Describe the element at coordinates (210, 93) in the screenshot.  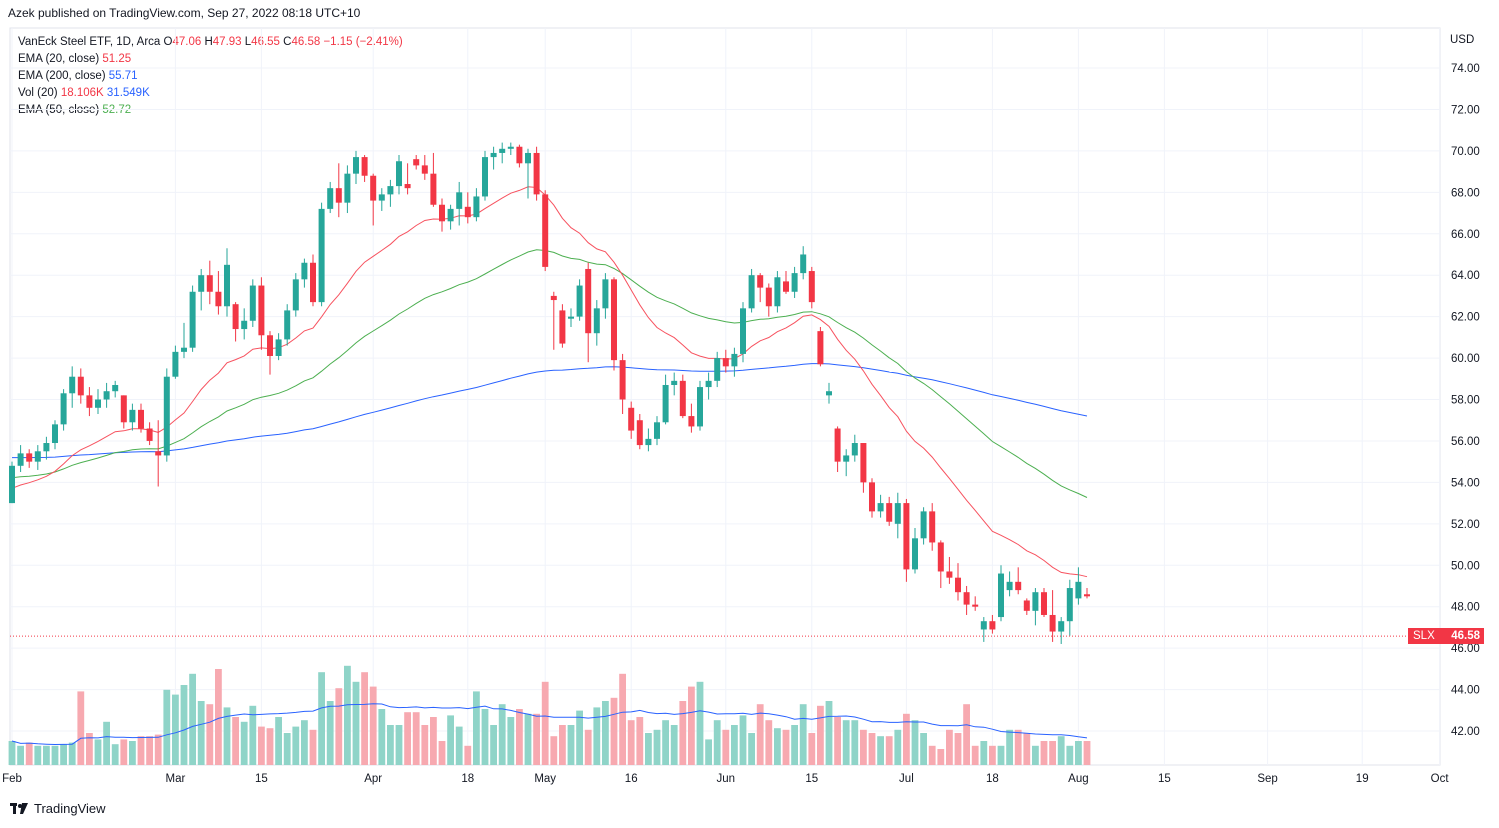
I see `legend-vol-row: Vol (20) 18.106K 31.549K` at that location.